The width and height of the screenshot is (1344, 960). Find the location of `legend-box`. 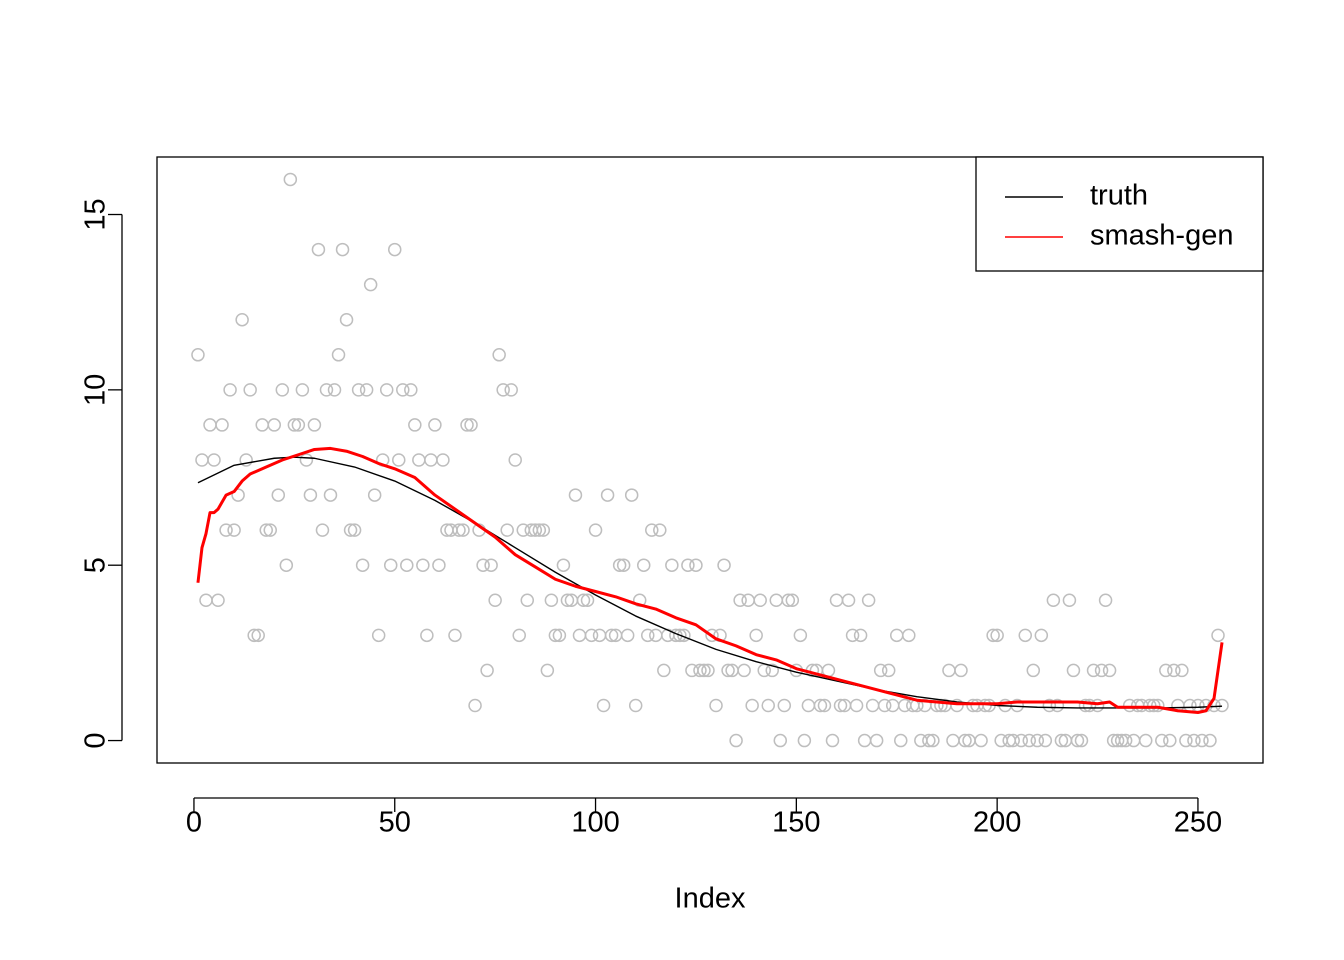

legend-box is located at coordinates (1119, 214).